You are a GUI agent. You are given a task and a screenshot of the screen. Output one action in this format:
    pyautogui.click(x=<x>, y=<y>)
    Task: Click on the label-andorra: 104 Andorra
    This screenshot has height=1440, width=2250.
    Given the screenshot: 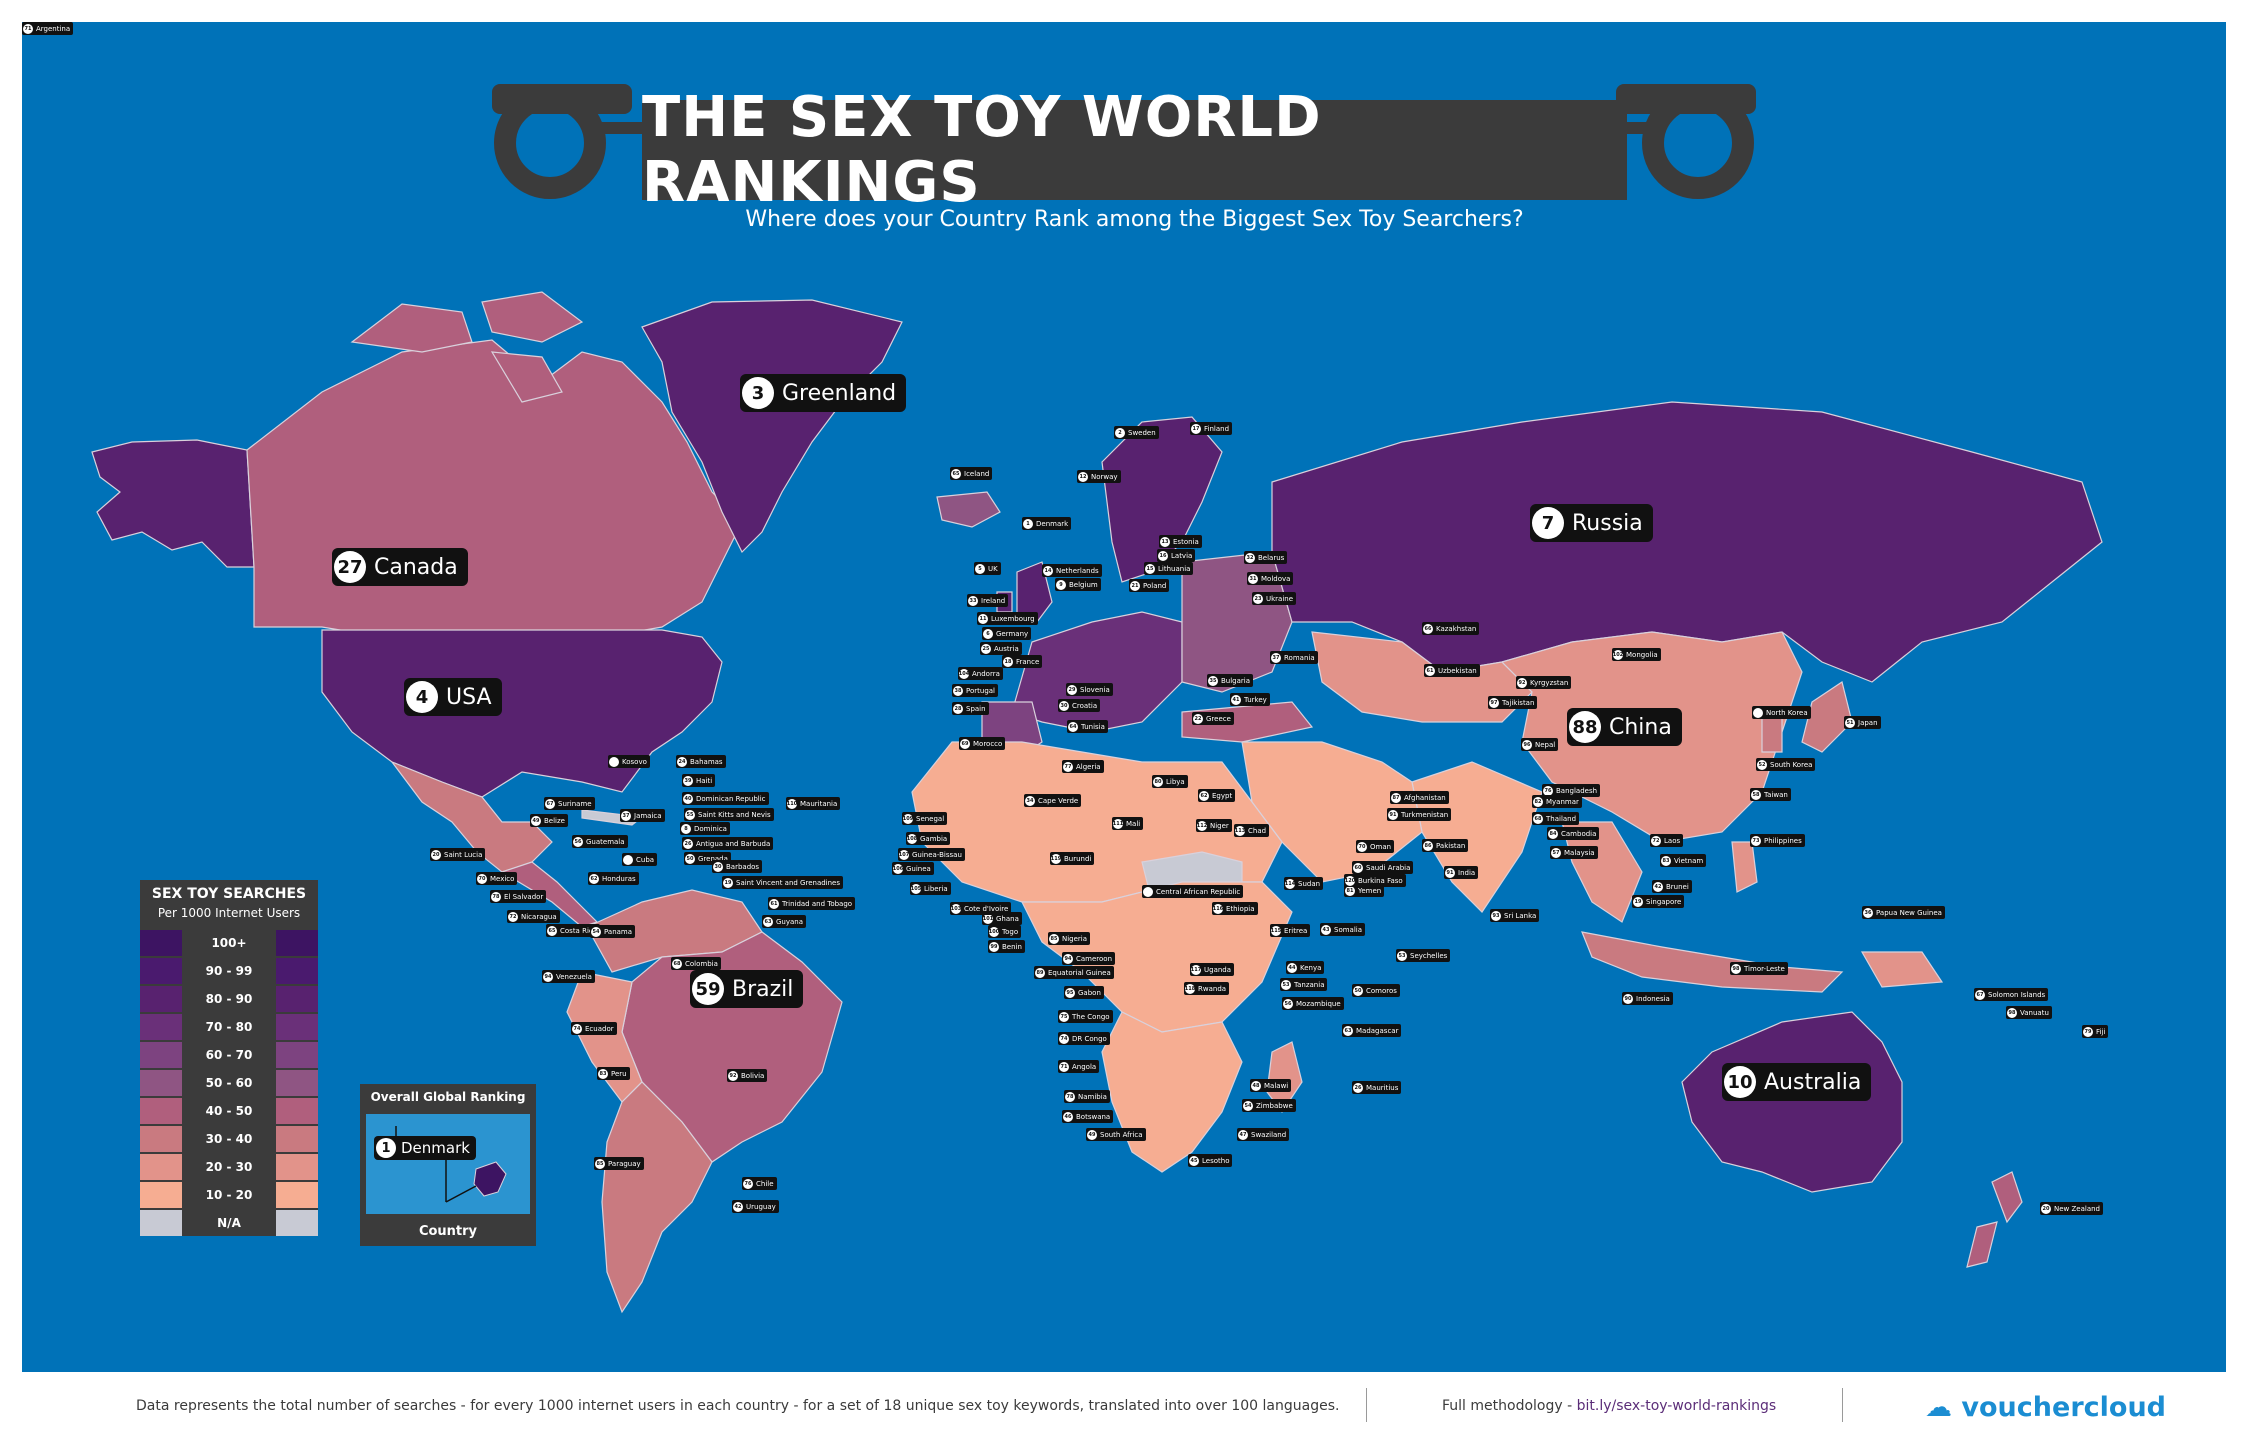 What is the action you would take?
    pyautogui.click(x=980, y=673)
    